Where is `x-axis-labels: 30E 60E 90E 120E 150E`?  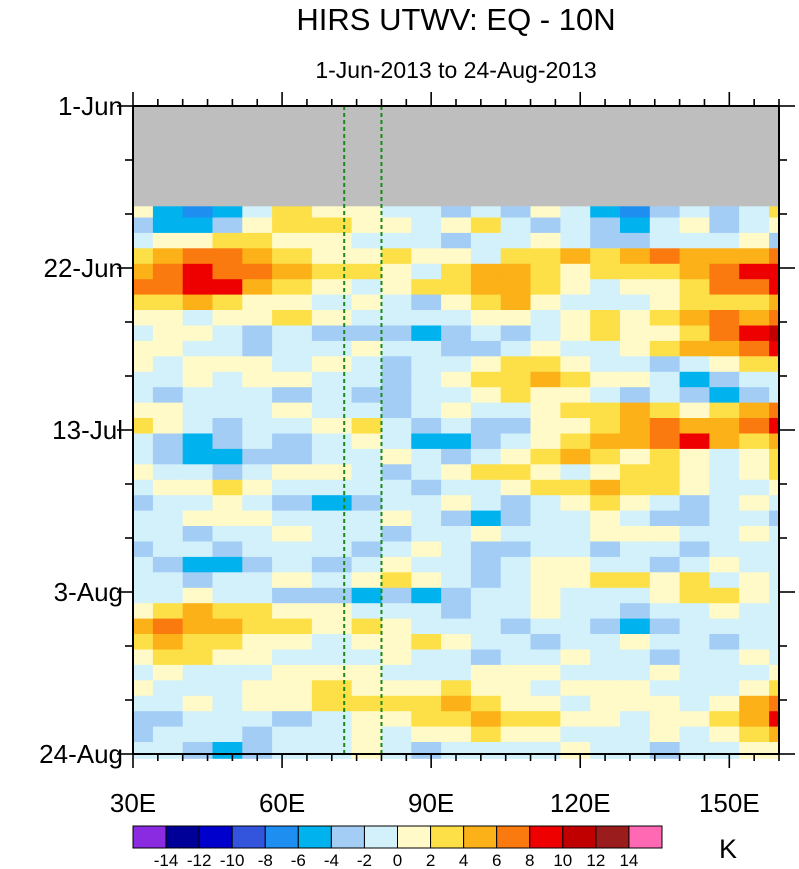
x-axis-labels: 30E 60E 90E 120E 150E is located at coordinates (435, 803).